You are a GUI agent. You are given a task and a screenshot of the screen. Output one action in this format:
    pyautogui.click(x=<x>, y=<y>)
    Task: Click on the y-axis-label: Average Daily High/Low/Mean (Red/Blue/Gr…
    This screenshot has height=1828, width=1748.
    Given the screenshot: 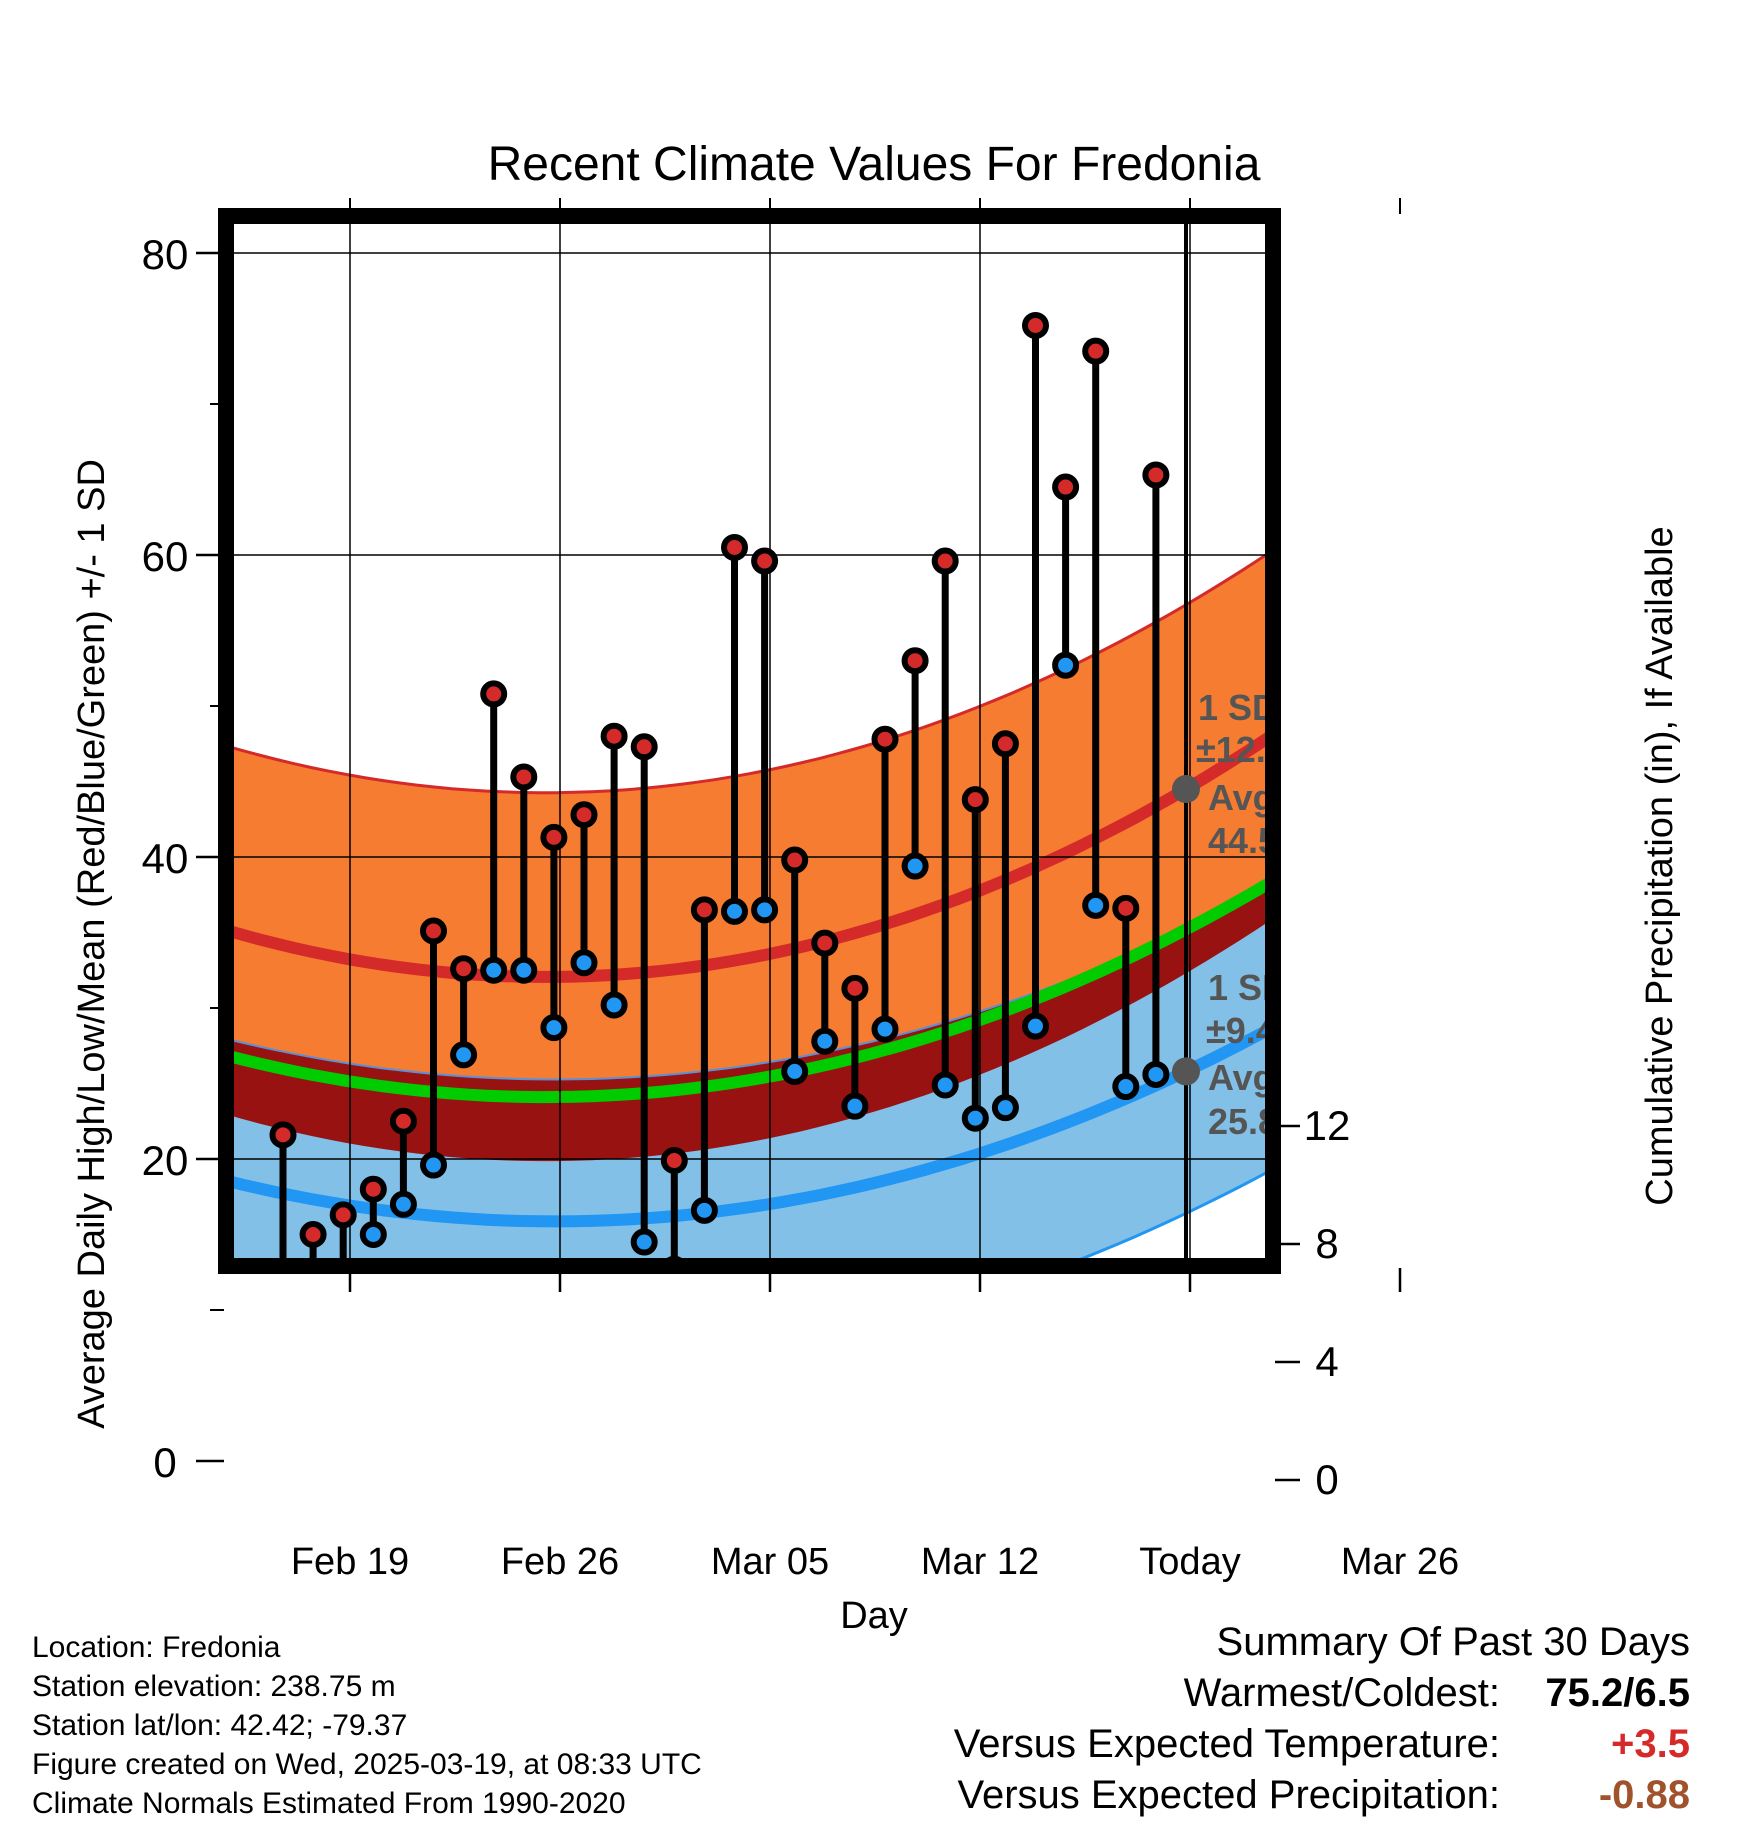 What is the action you would take?
    pyautogui.click(x=92, y=944)
    